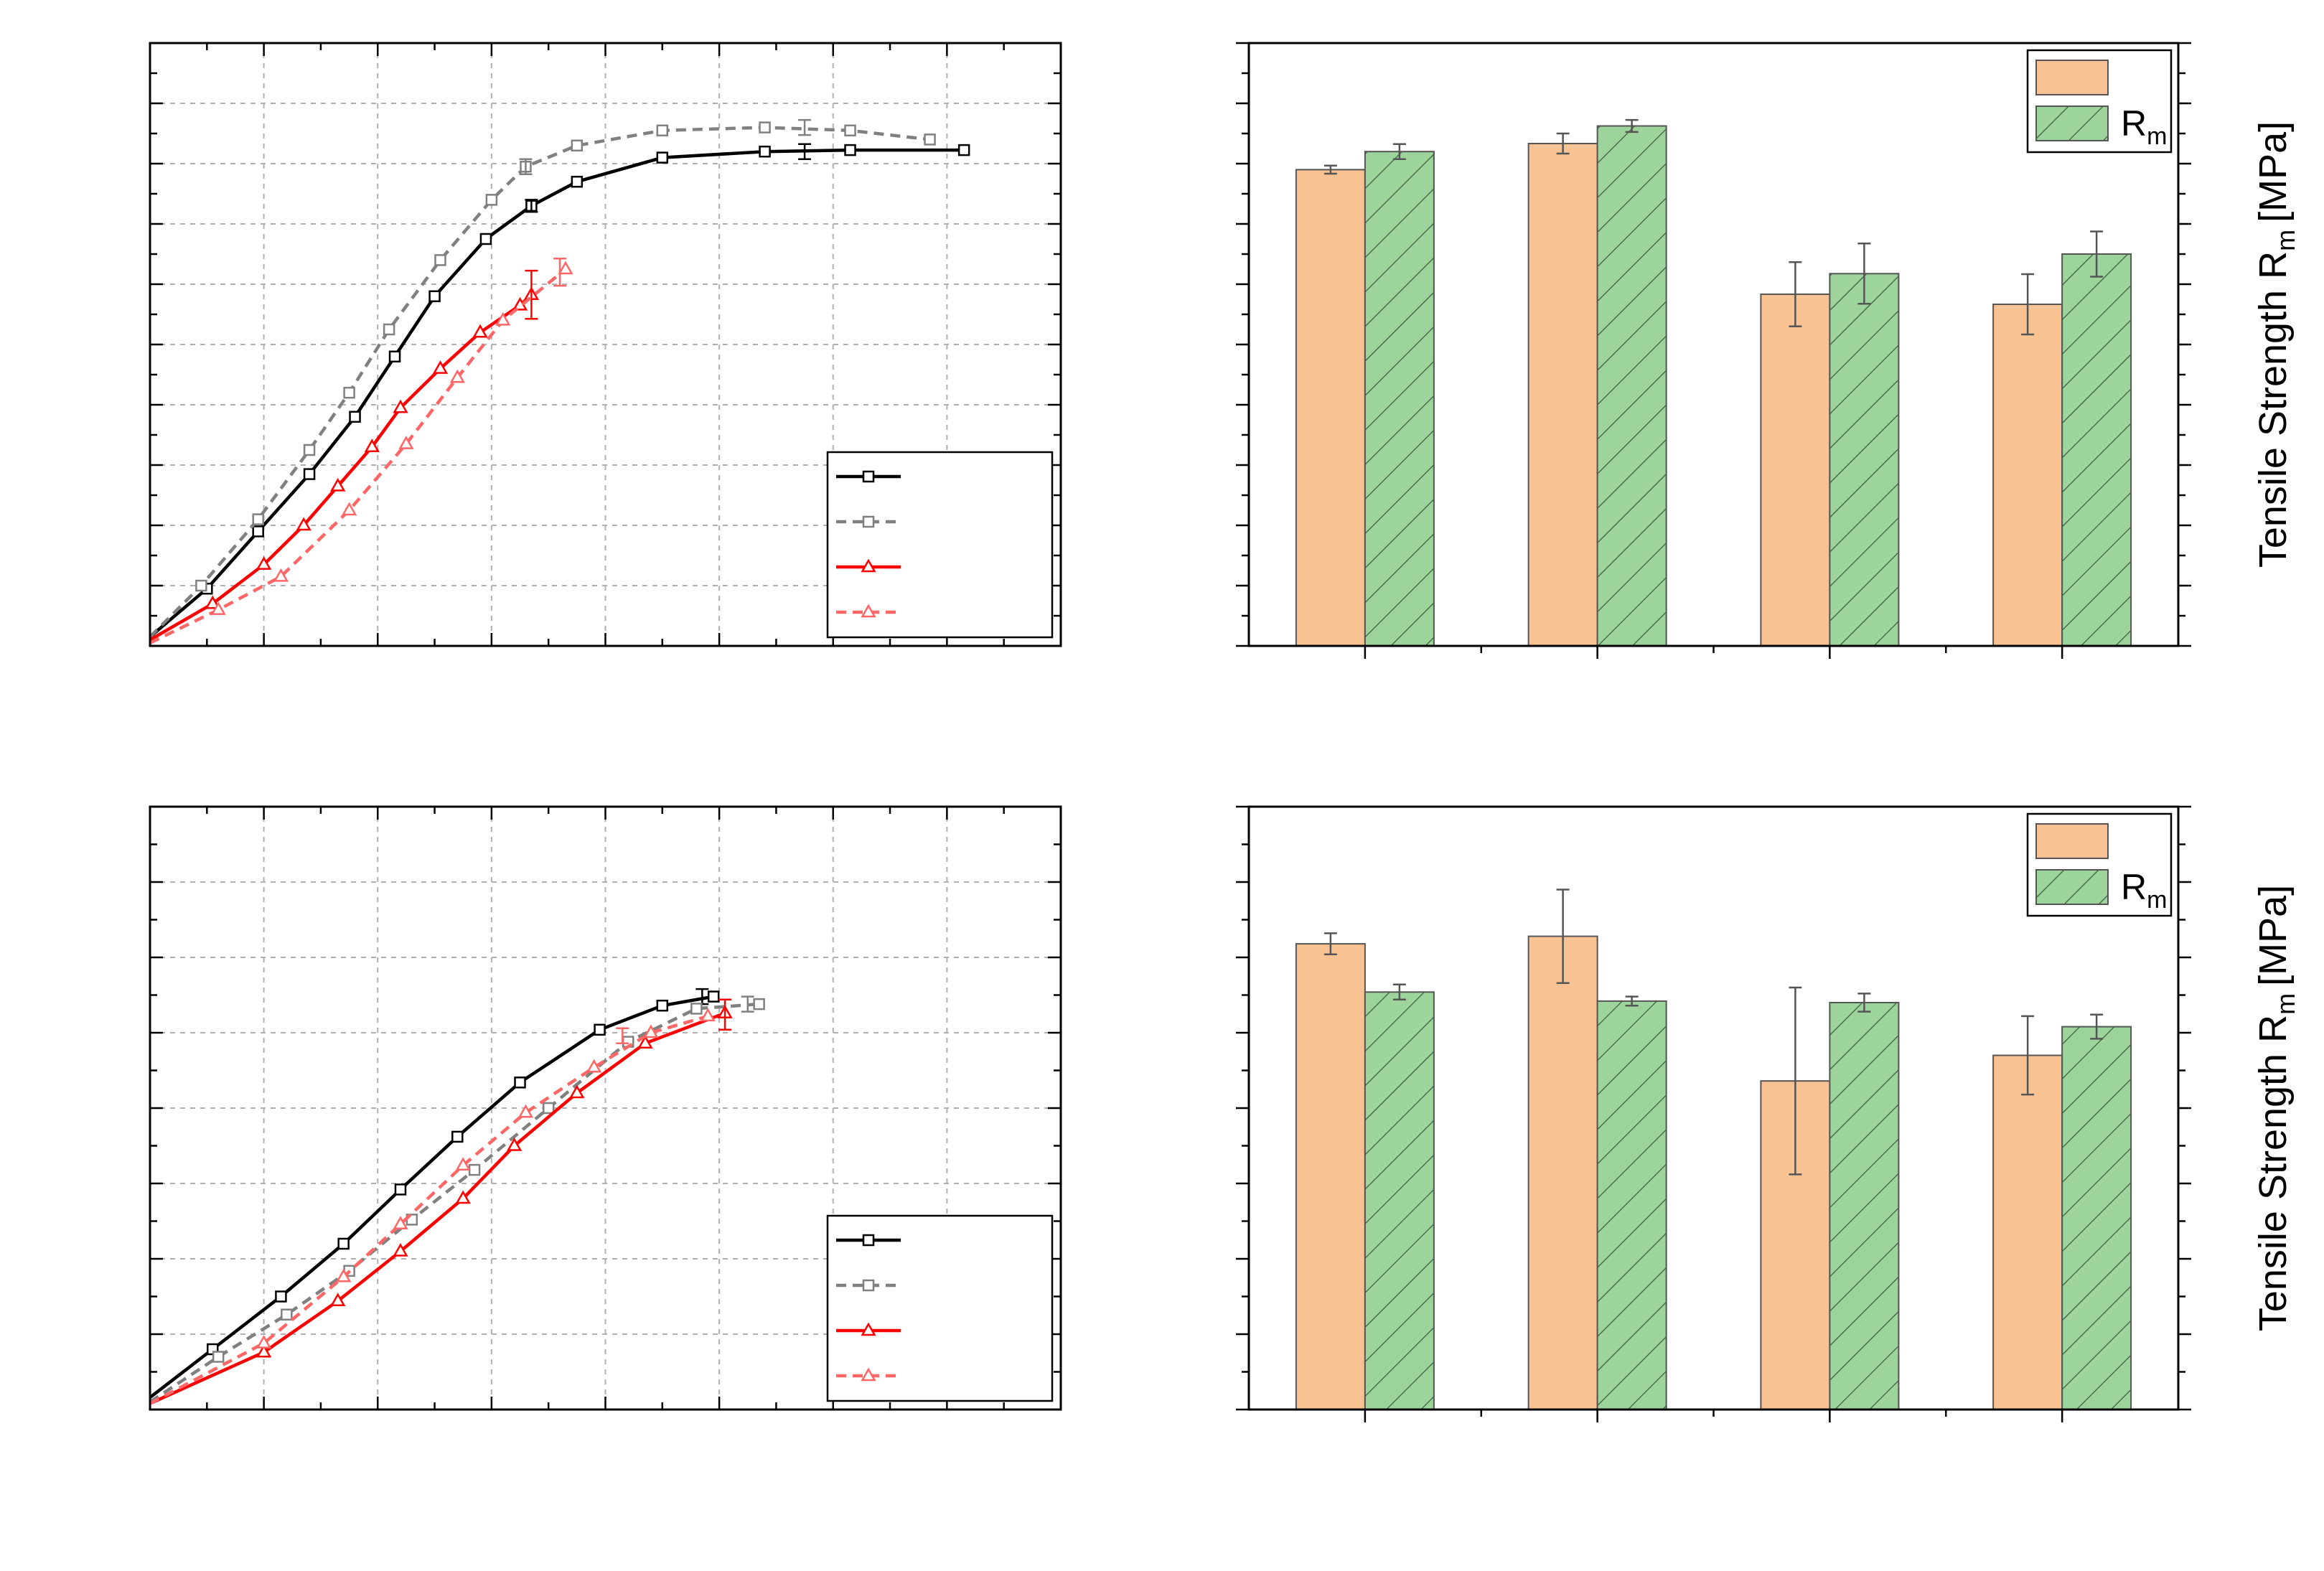  I want to click on legend-marker-u-fresh, so click(868, 476).